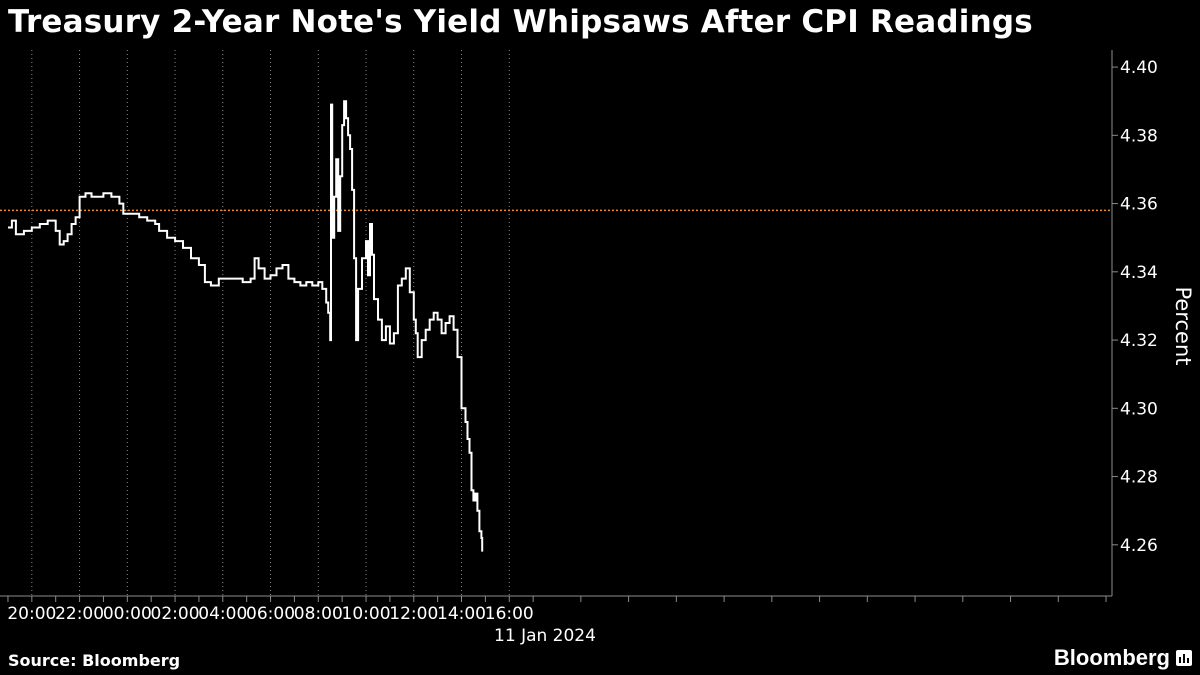 The width and height of the screenshot is (1200, 675). Describe the element at coordinates (94, 660) in the screenshot. I see `source-note: Source: Bloomberg` at that location.